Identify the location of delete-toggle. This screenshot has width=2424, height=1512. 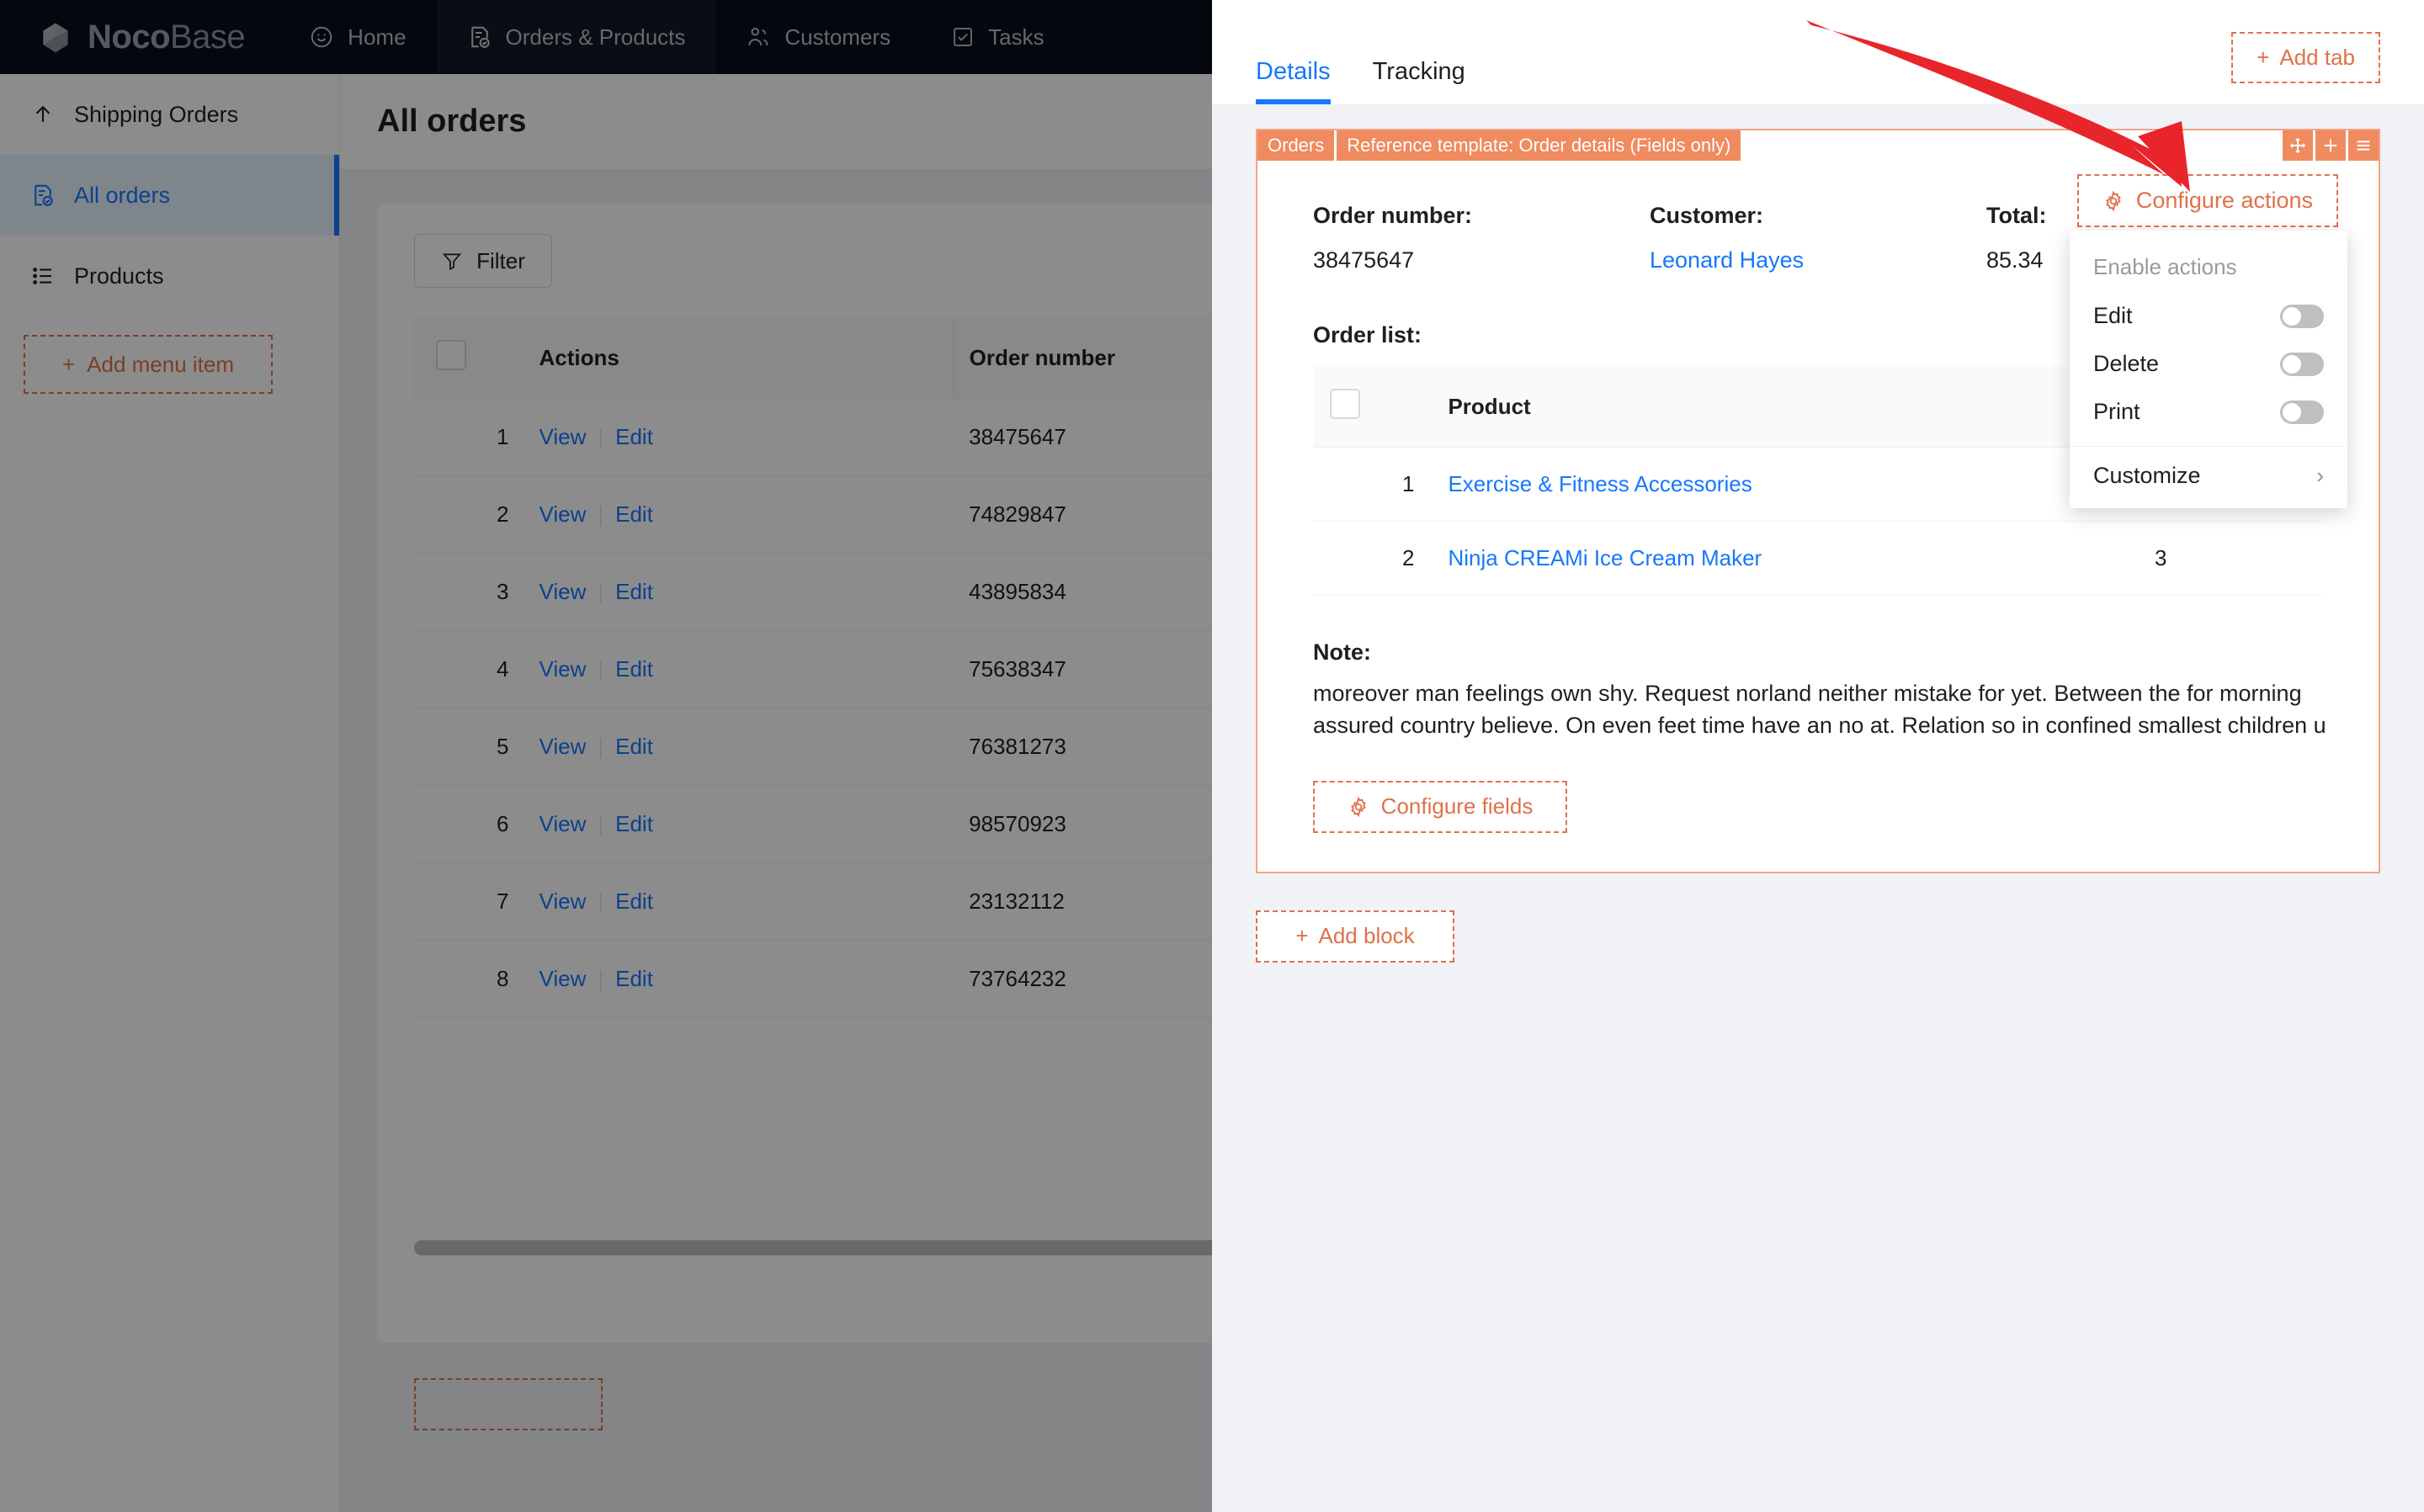
(2302, 364).